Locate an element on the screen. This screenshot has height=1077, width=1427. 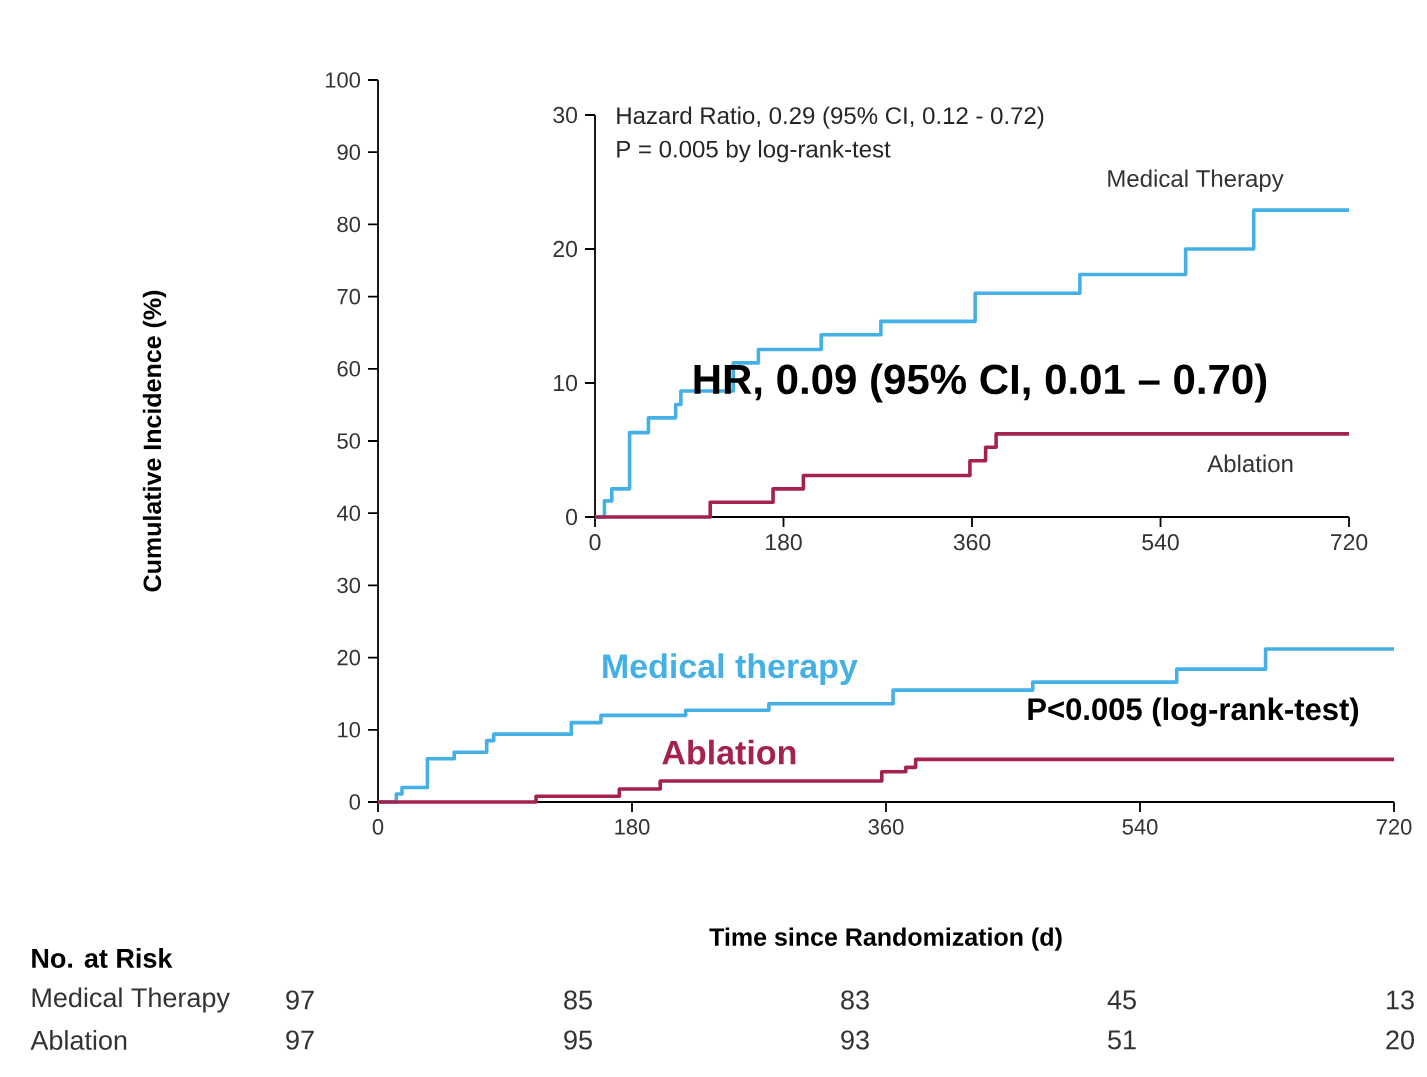
text: Ablation is located at coordinates (78, 1040).